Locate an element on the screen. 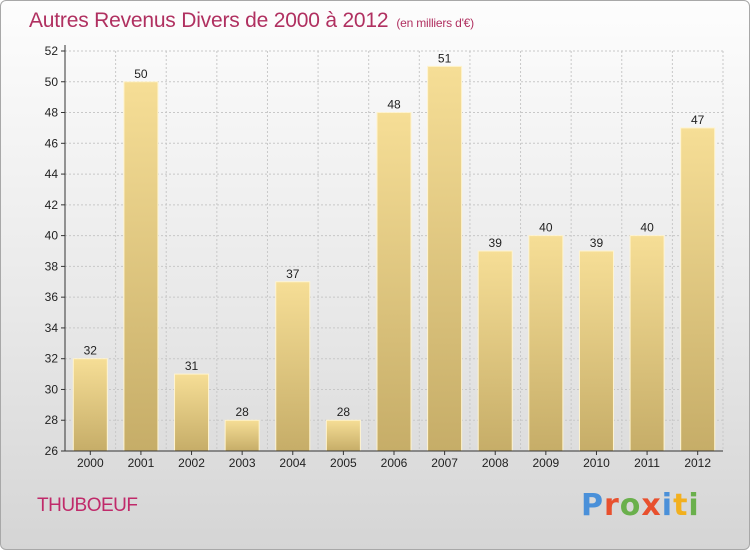 Image resolution: width=750 pixels, height=550 pixels. bar-2008 is located at coordinates (495, 351).